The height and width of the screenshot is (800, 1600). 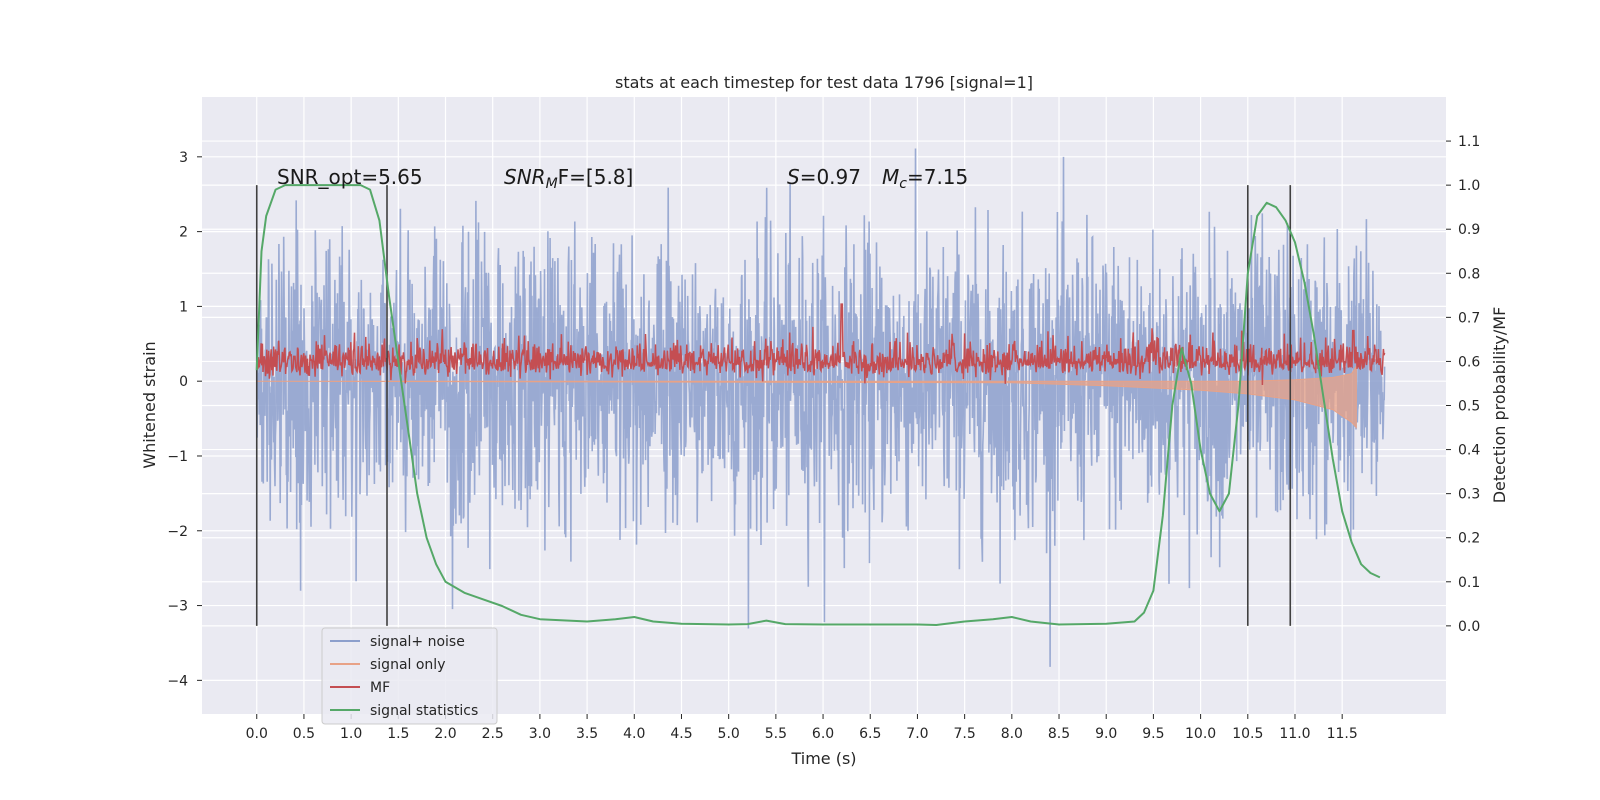 I want to click on y-right-tick-label: 0.4, so click(x=1469, y=451).